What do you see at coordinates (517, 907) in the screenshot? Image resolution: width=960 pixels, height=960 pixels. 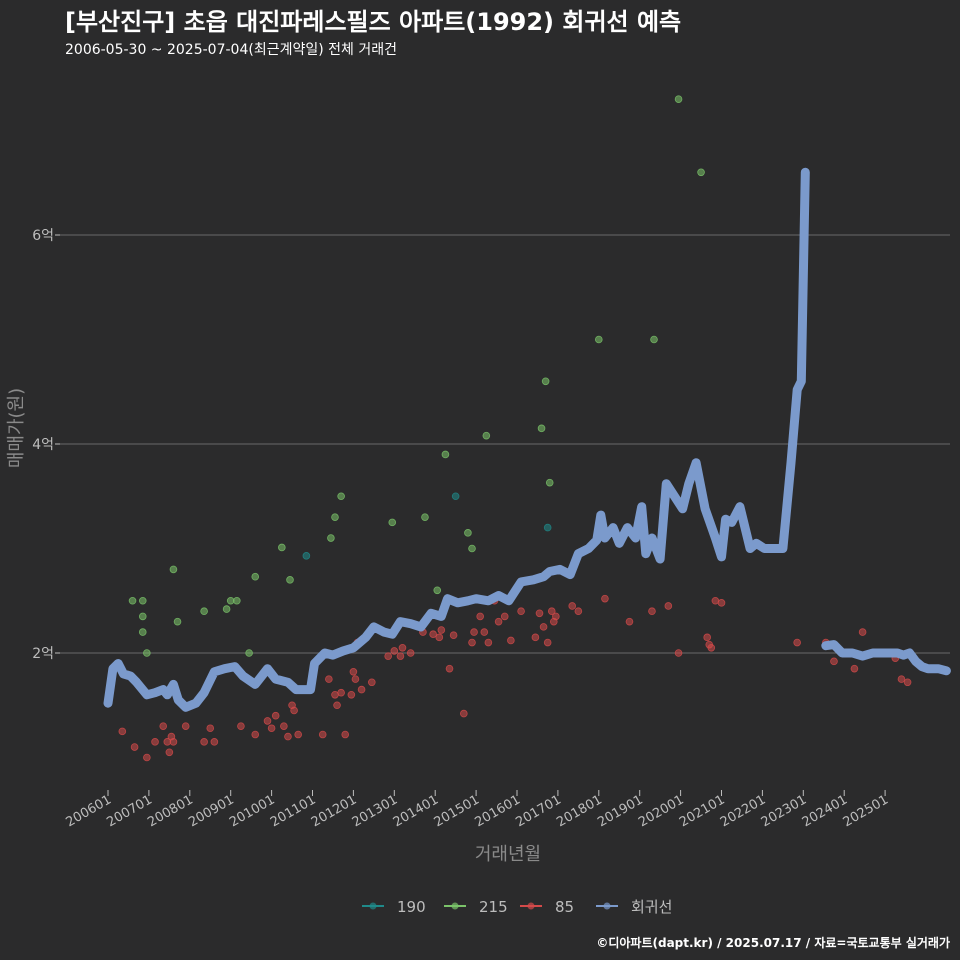 I see `legend: 190 215 85 회귀선` at bounding box center [517, 907].